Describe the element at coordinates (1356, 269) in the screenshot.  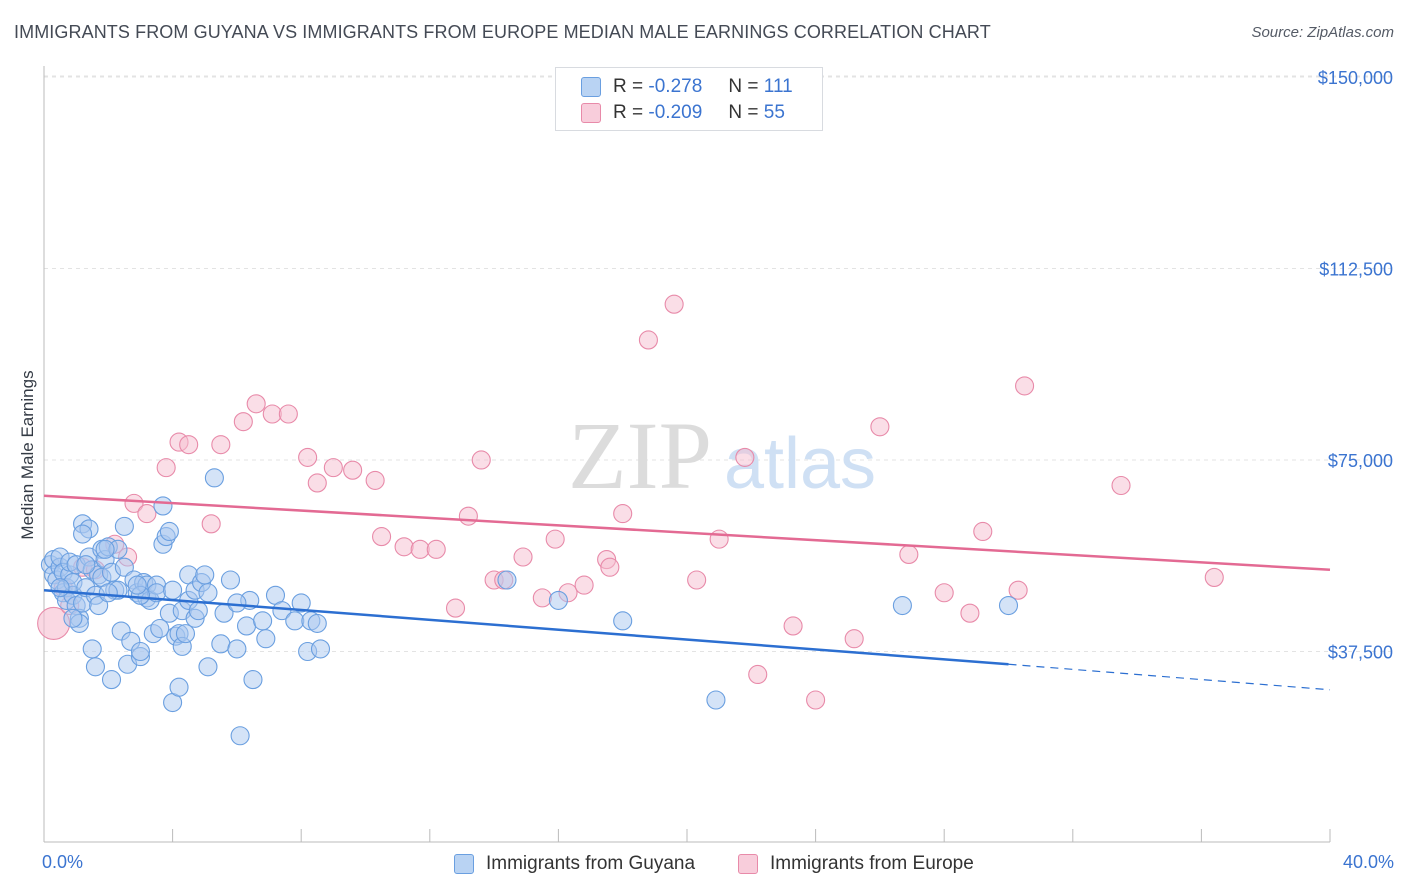
I see `y-tick-label: $112,500` at that location.